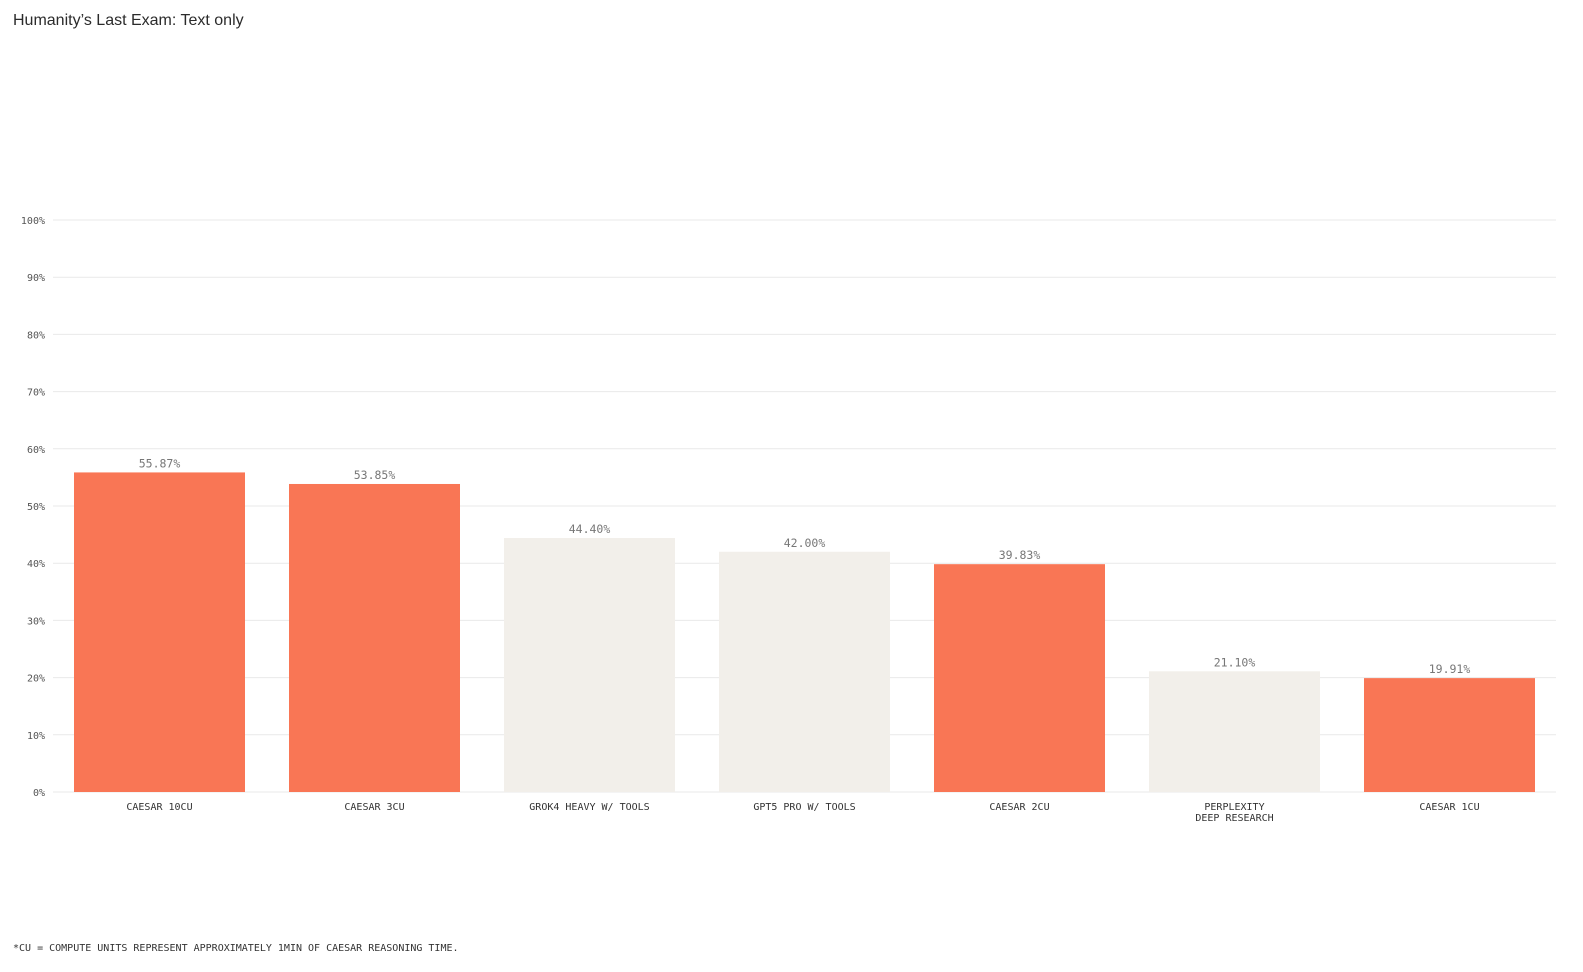  Describe the element at coordinates (1234, 818) in the screenshot. I see `x-tick-label: DEEP RESEARCH` at that location.